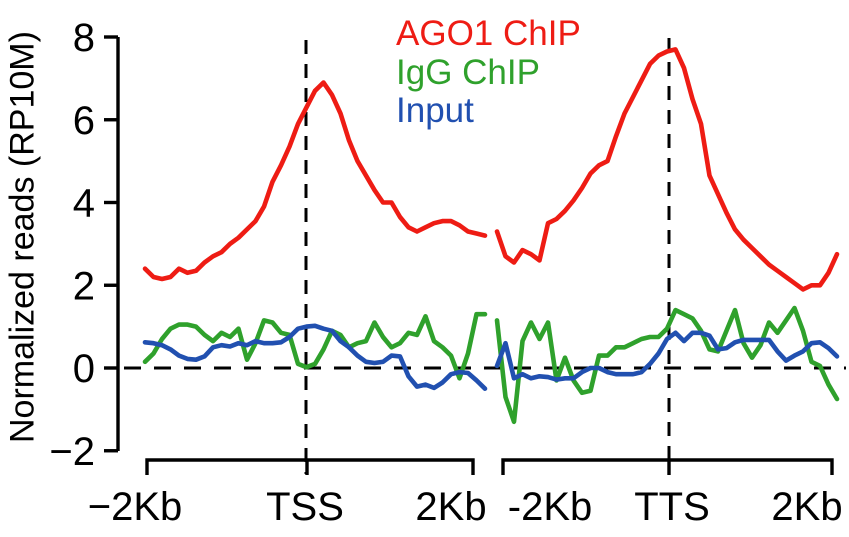 Image resolution: width=849 pixels, height=537 pixels. I want to click on y-tick-label: −2, so click(72, 452).